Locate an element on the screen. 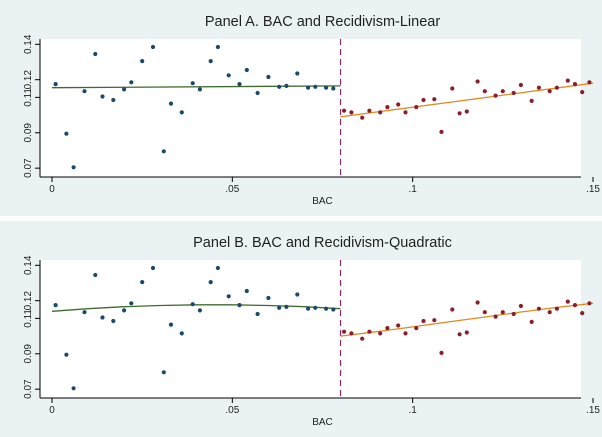 This screenshot has width=602, height=437. y-tick-label: 0.12 is located at coordinates (28, 301).